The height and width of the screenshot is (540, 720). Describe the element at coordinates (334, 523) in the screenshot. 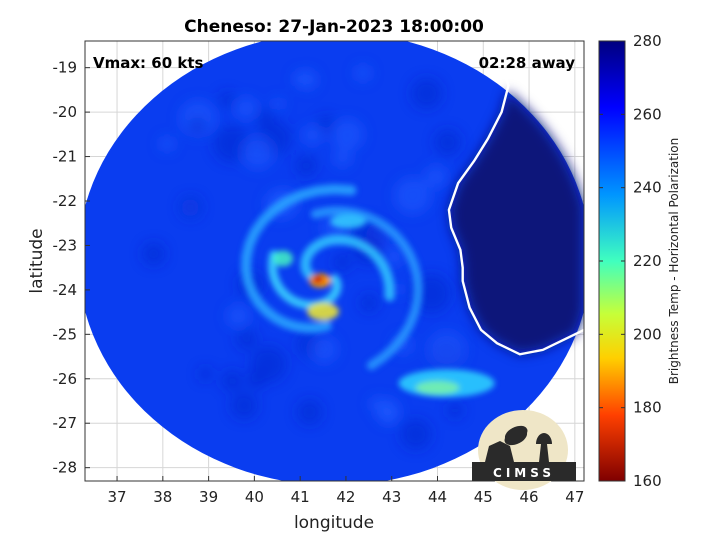

I see `x-axis-label: longitude` at that location.